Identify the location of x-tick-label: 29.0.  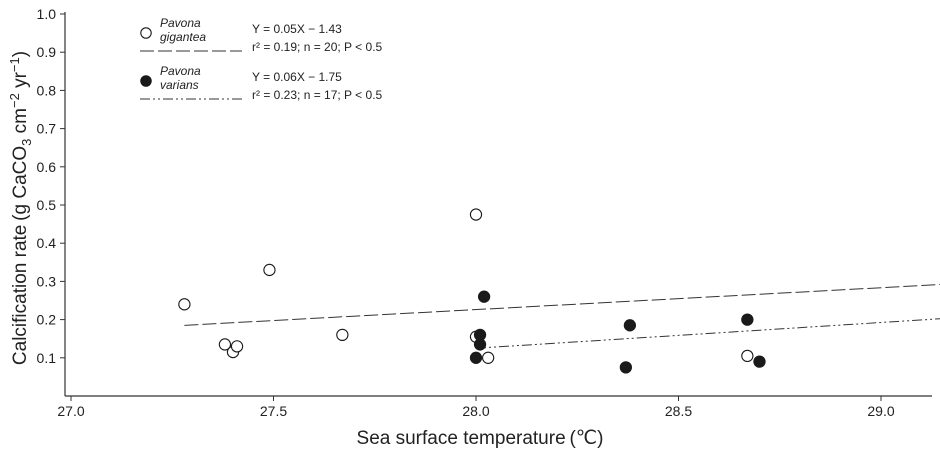
(880, 411).